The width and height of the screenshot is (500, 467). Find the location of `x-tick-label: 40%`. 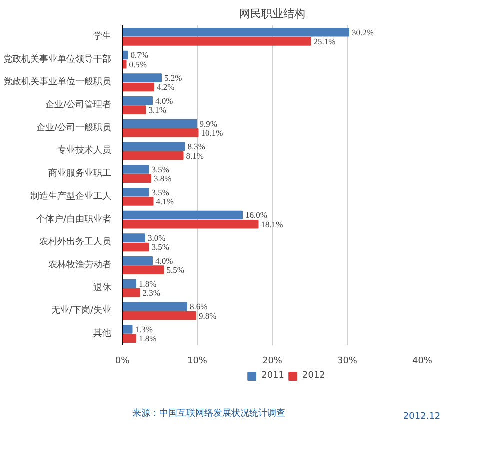

x-tick-label: 40% is located at coordinates (422, 361).